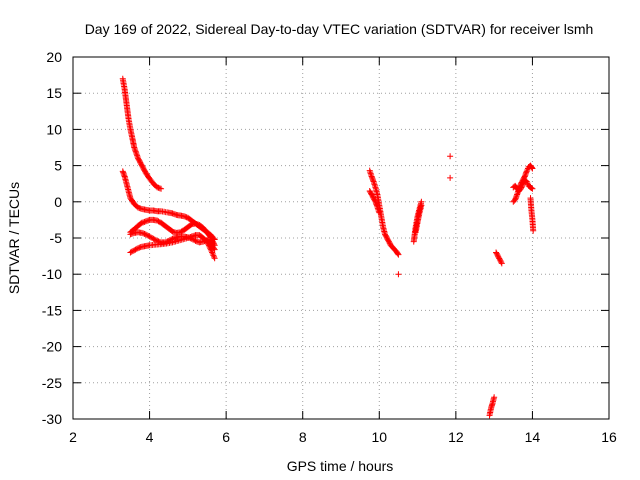 The width and height of the screenshot is (640, 480). Describe the element at coordinates (456, 437) in the screenshot. I see `x-tick-label: 12` at that location.